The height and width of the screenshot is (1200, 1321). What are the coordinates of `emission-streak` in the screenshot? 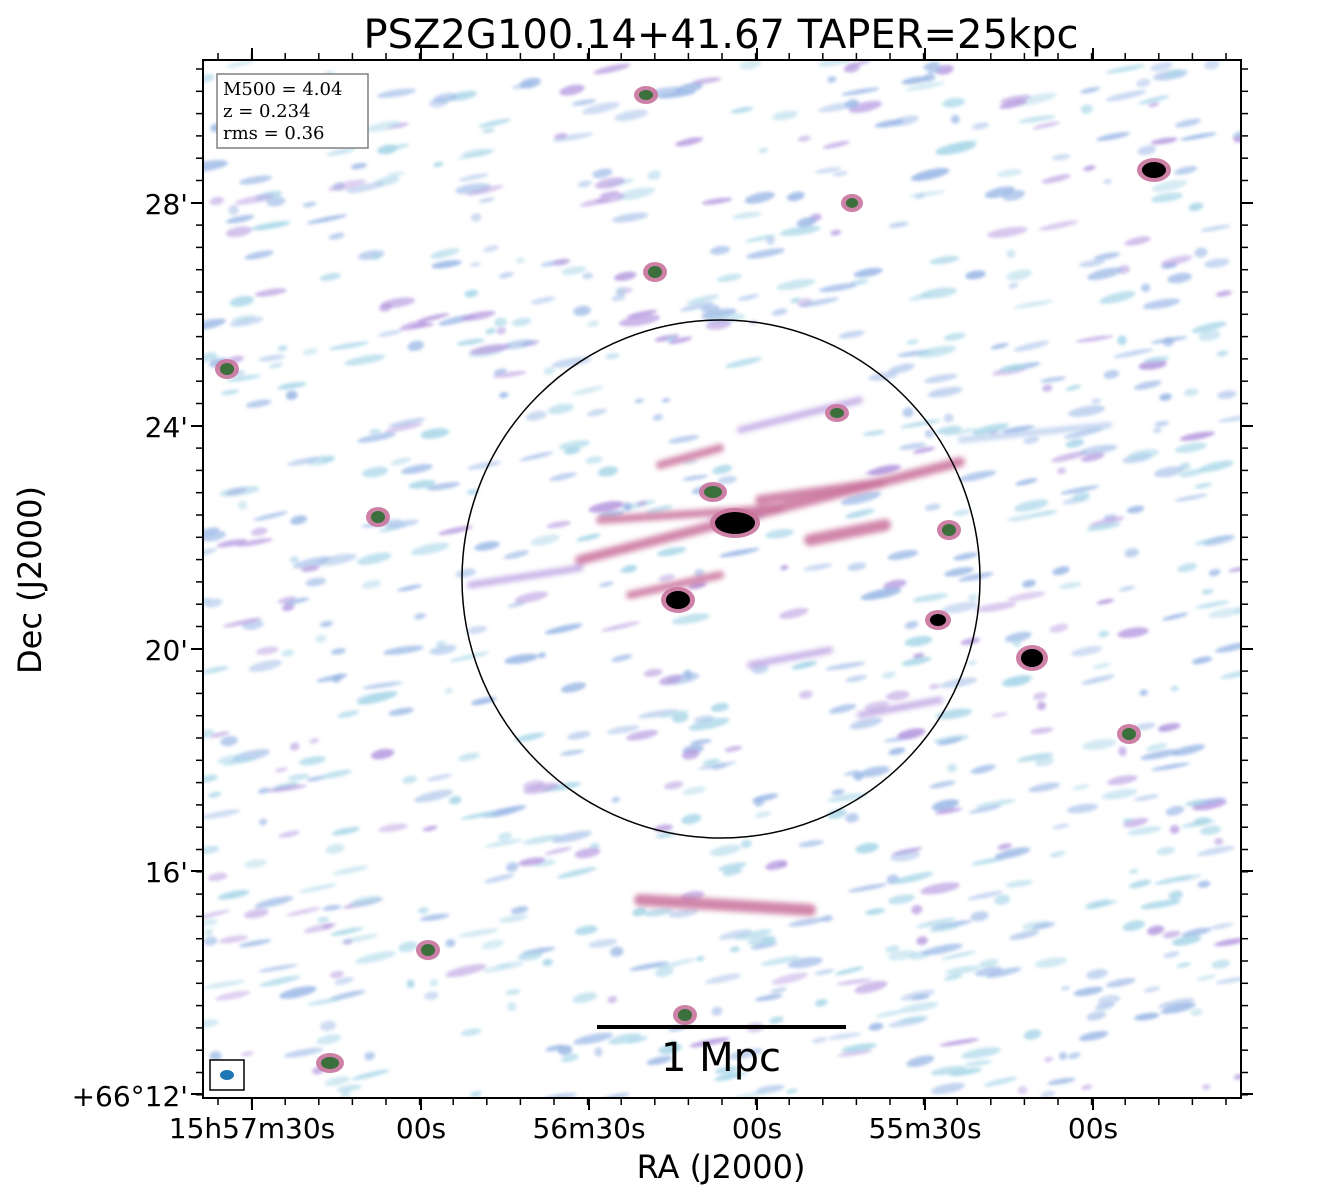 It's located at (690, 456).